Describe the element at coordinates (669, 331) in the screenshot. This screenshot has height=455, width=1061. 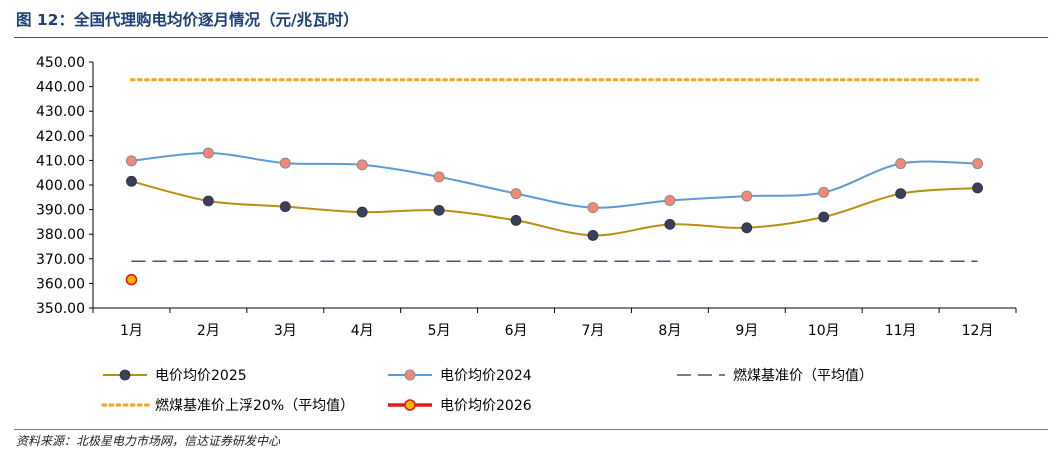
I see `x-tick-label: 8月` at that location.